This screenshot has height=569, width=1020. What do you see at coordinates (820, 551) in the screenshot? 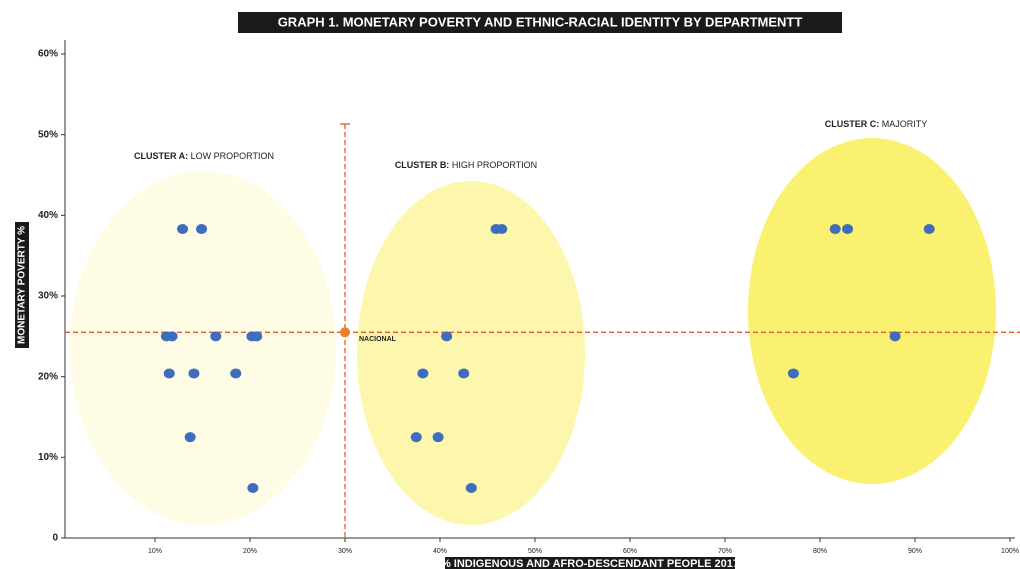
I see `x-tick-label: 80%` at bounding box center [820, 551].